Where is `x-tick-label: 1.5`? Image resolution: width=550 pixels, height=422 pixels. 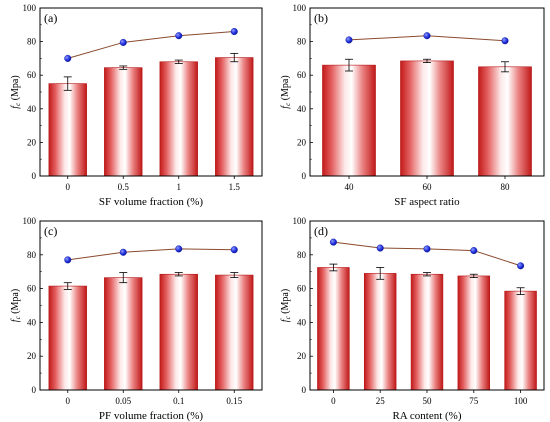 x-tick-label: 1.5 is located at coordinates (235, 187).